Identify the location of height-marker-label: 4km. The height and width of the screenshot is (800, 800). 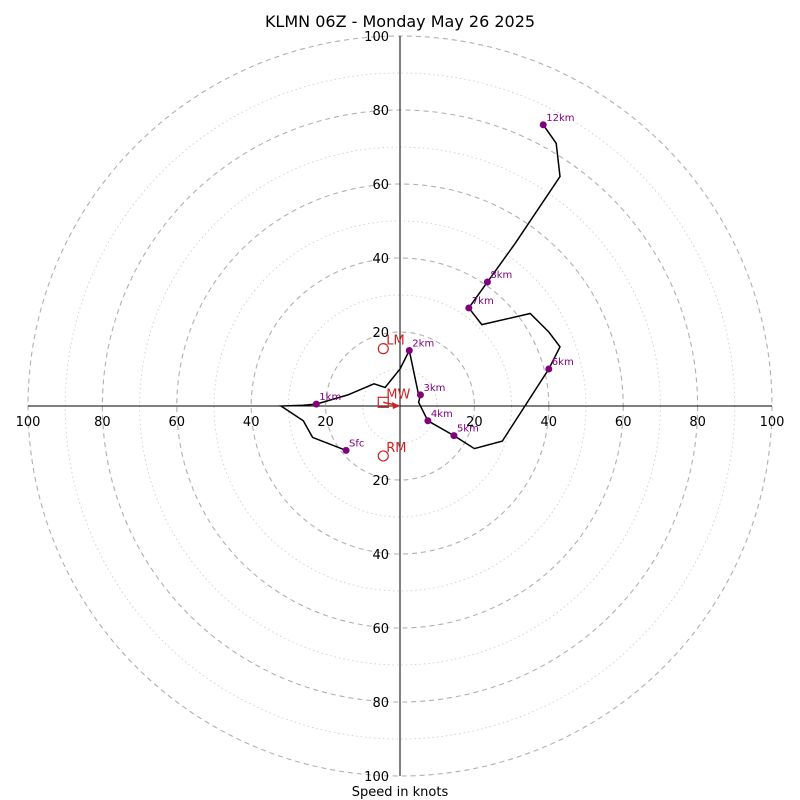
(442, 414).